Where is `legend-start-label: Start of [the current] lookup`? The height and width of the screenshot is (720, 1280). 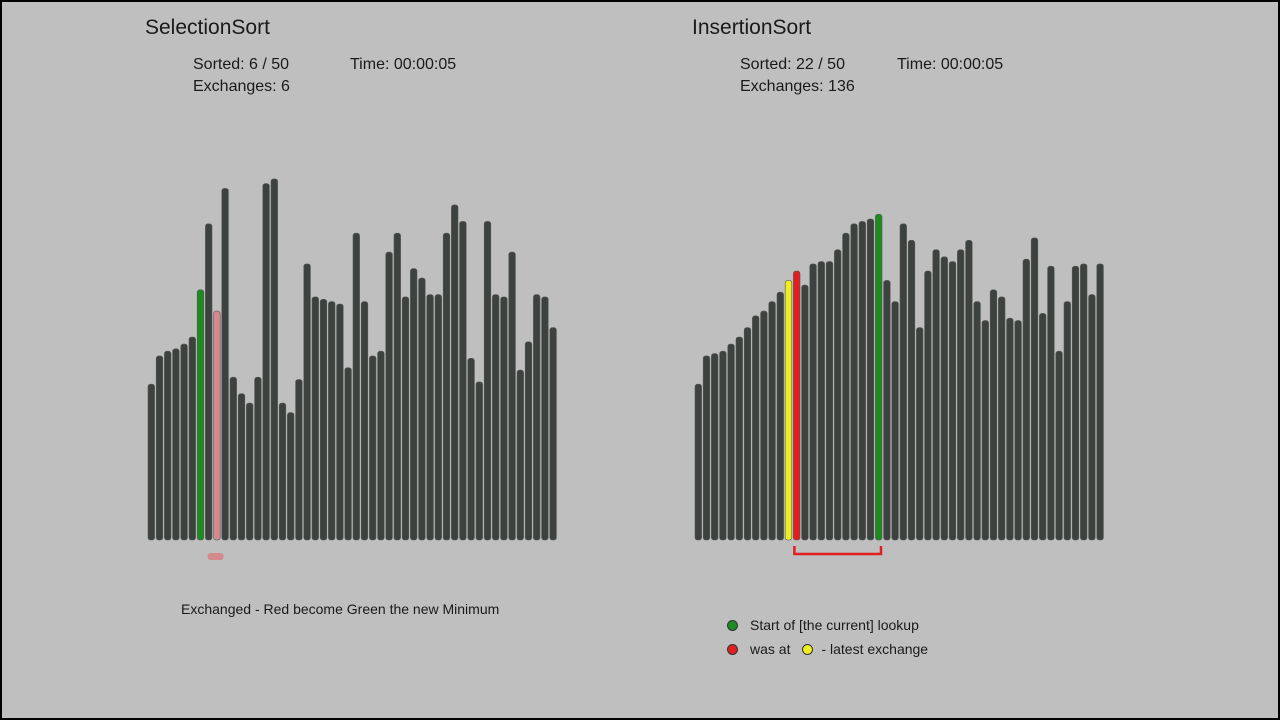 legend-start-label: Start of [the current] lookup is located at coordinates (834, 625).